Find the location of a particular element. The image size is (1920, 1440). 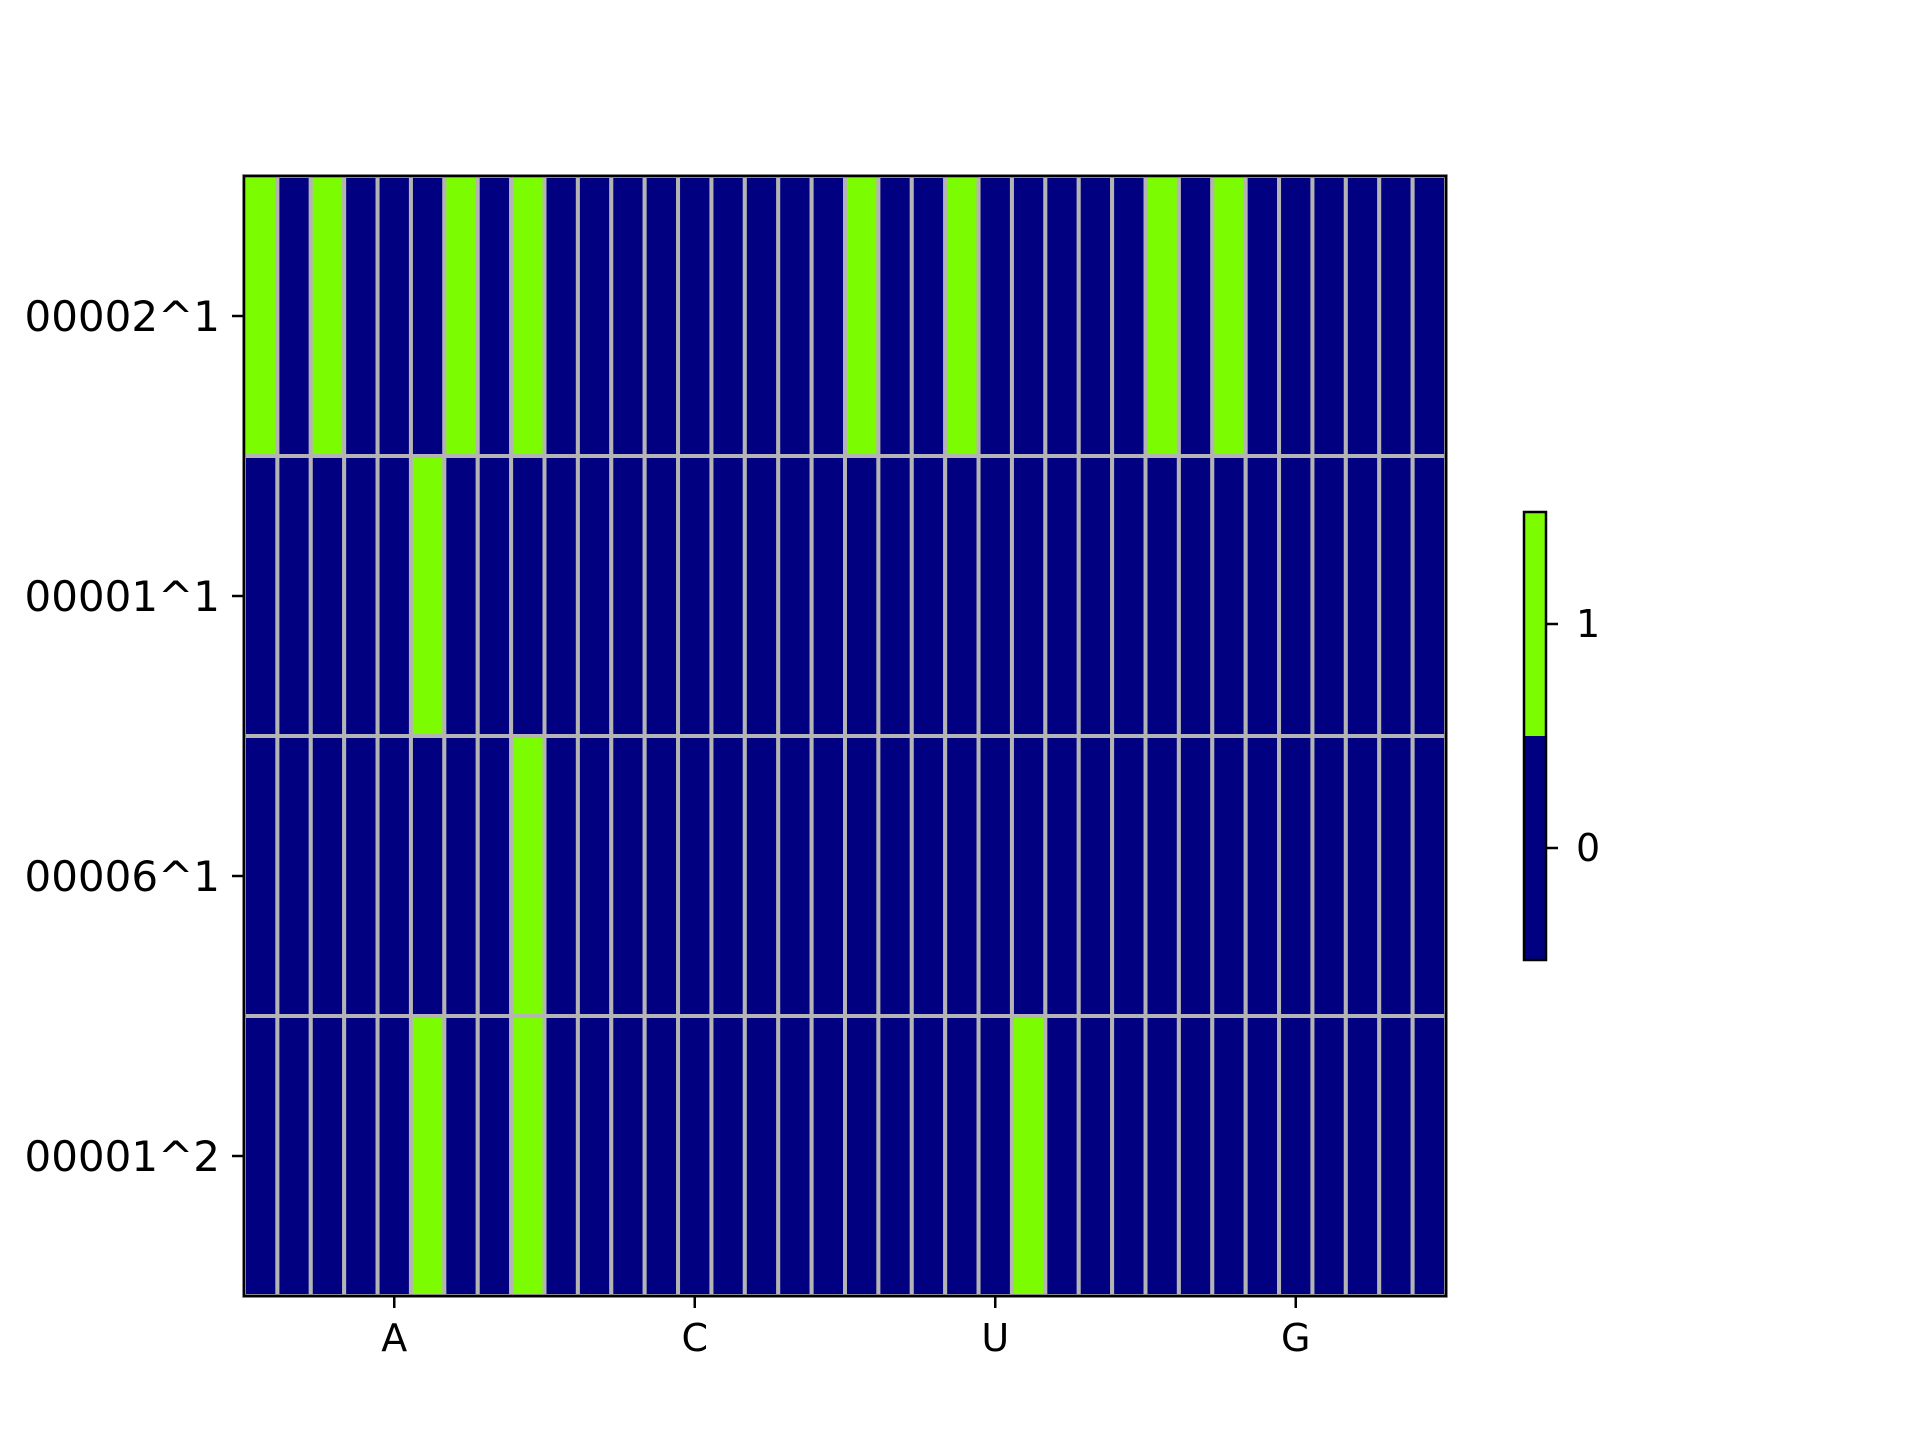

colorbar: 01 is located at coordinates (1561, 736).